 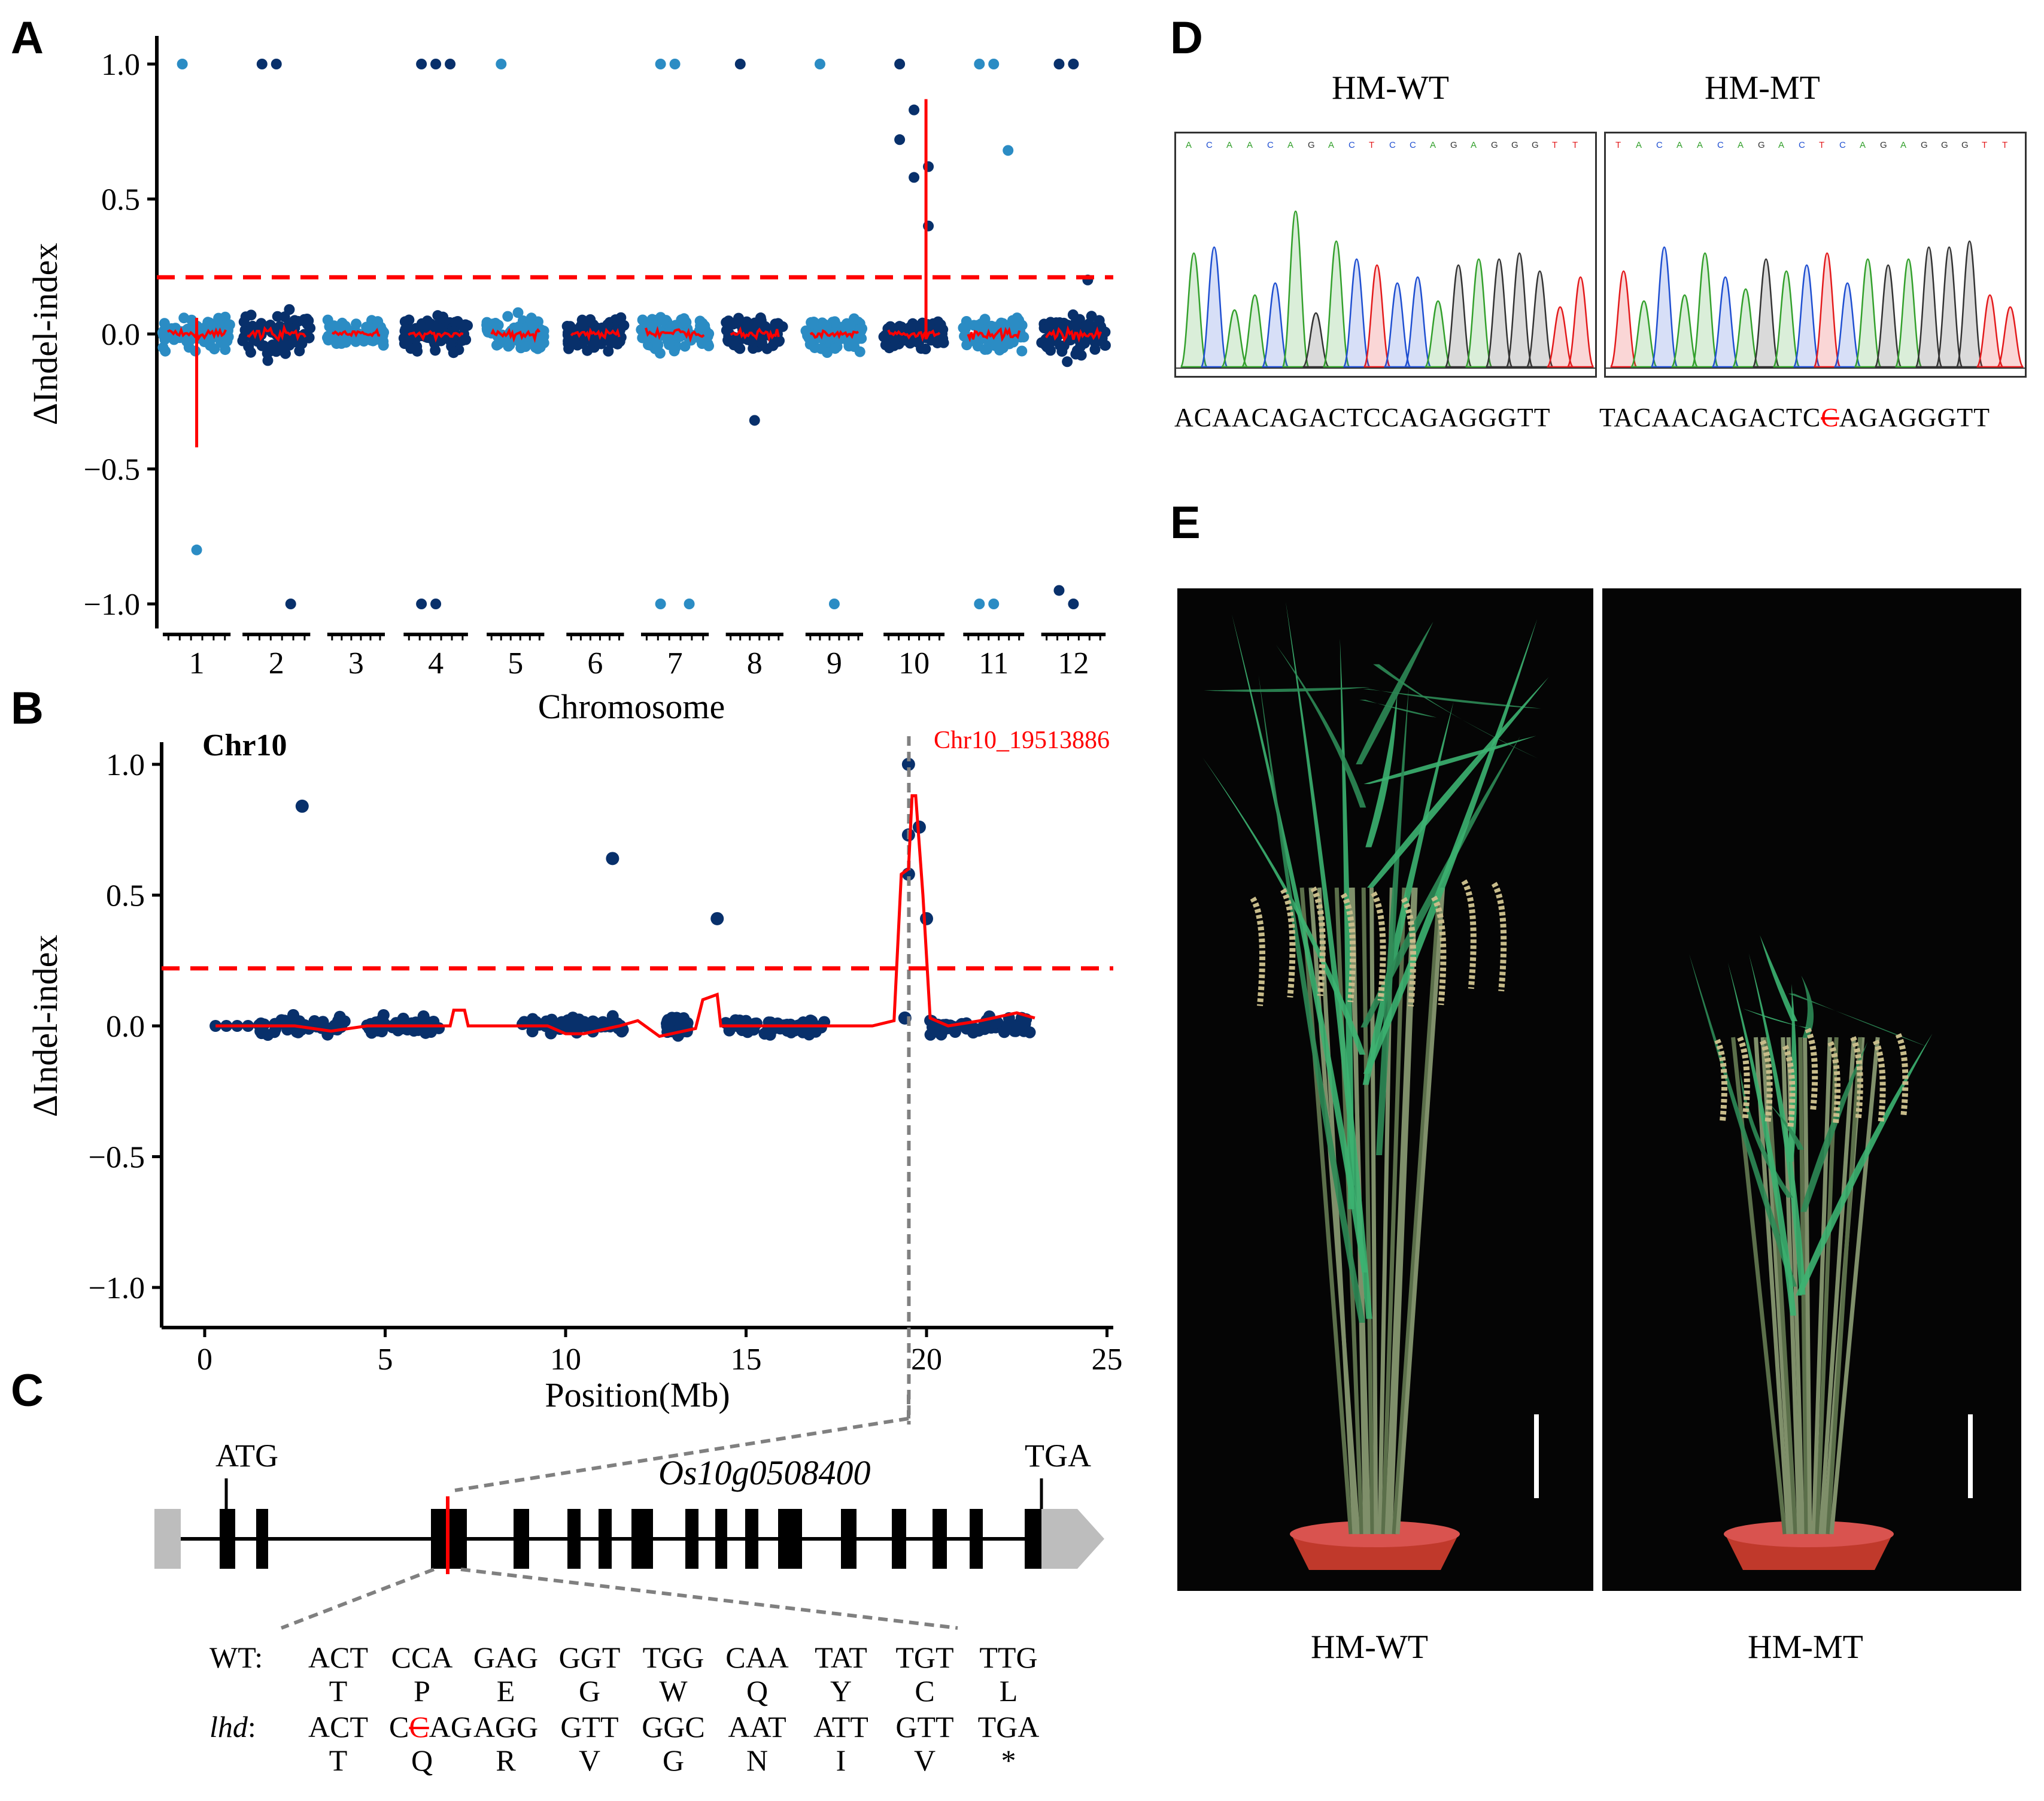 I want to click on locus-annotation: Chr10_19513886, so click(x=1022, y=741).